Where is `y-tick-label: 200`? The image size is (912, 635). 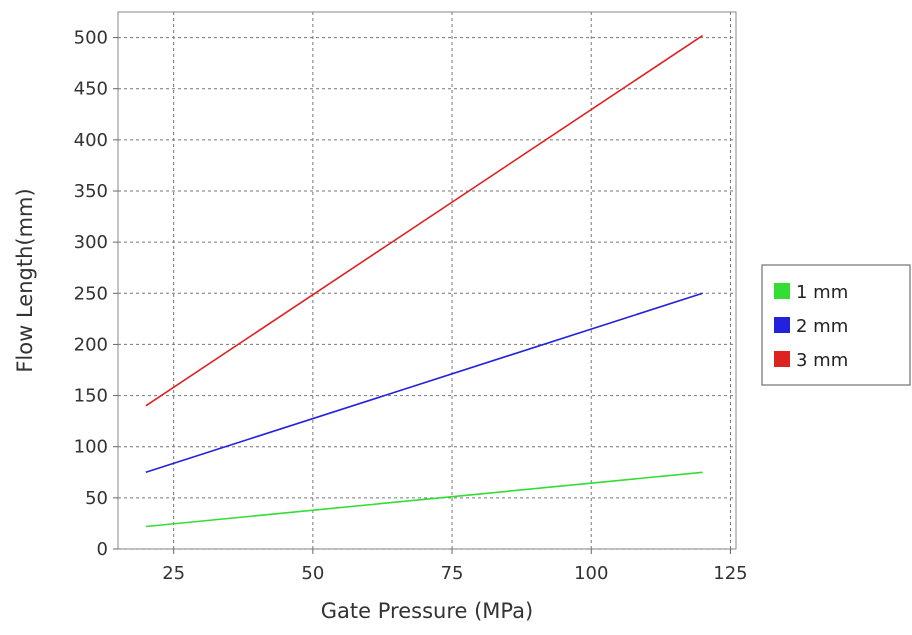 y-tick-label: 200 is located at coordinates (91, 344).